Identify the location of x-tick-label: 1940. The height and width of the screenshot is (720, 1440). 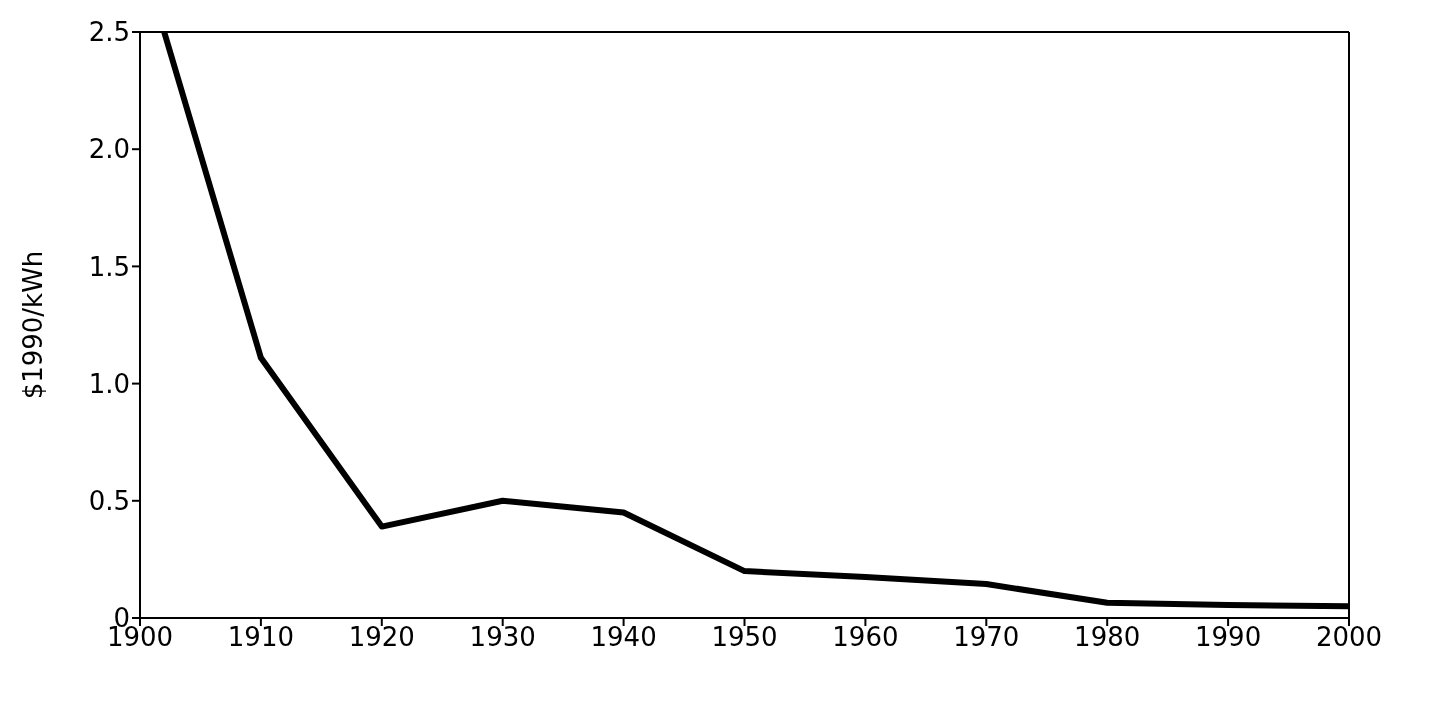
(623, 637).